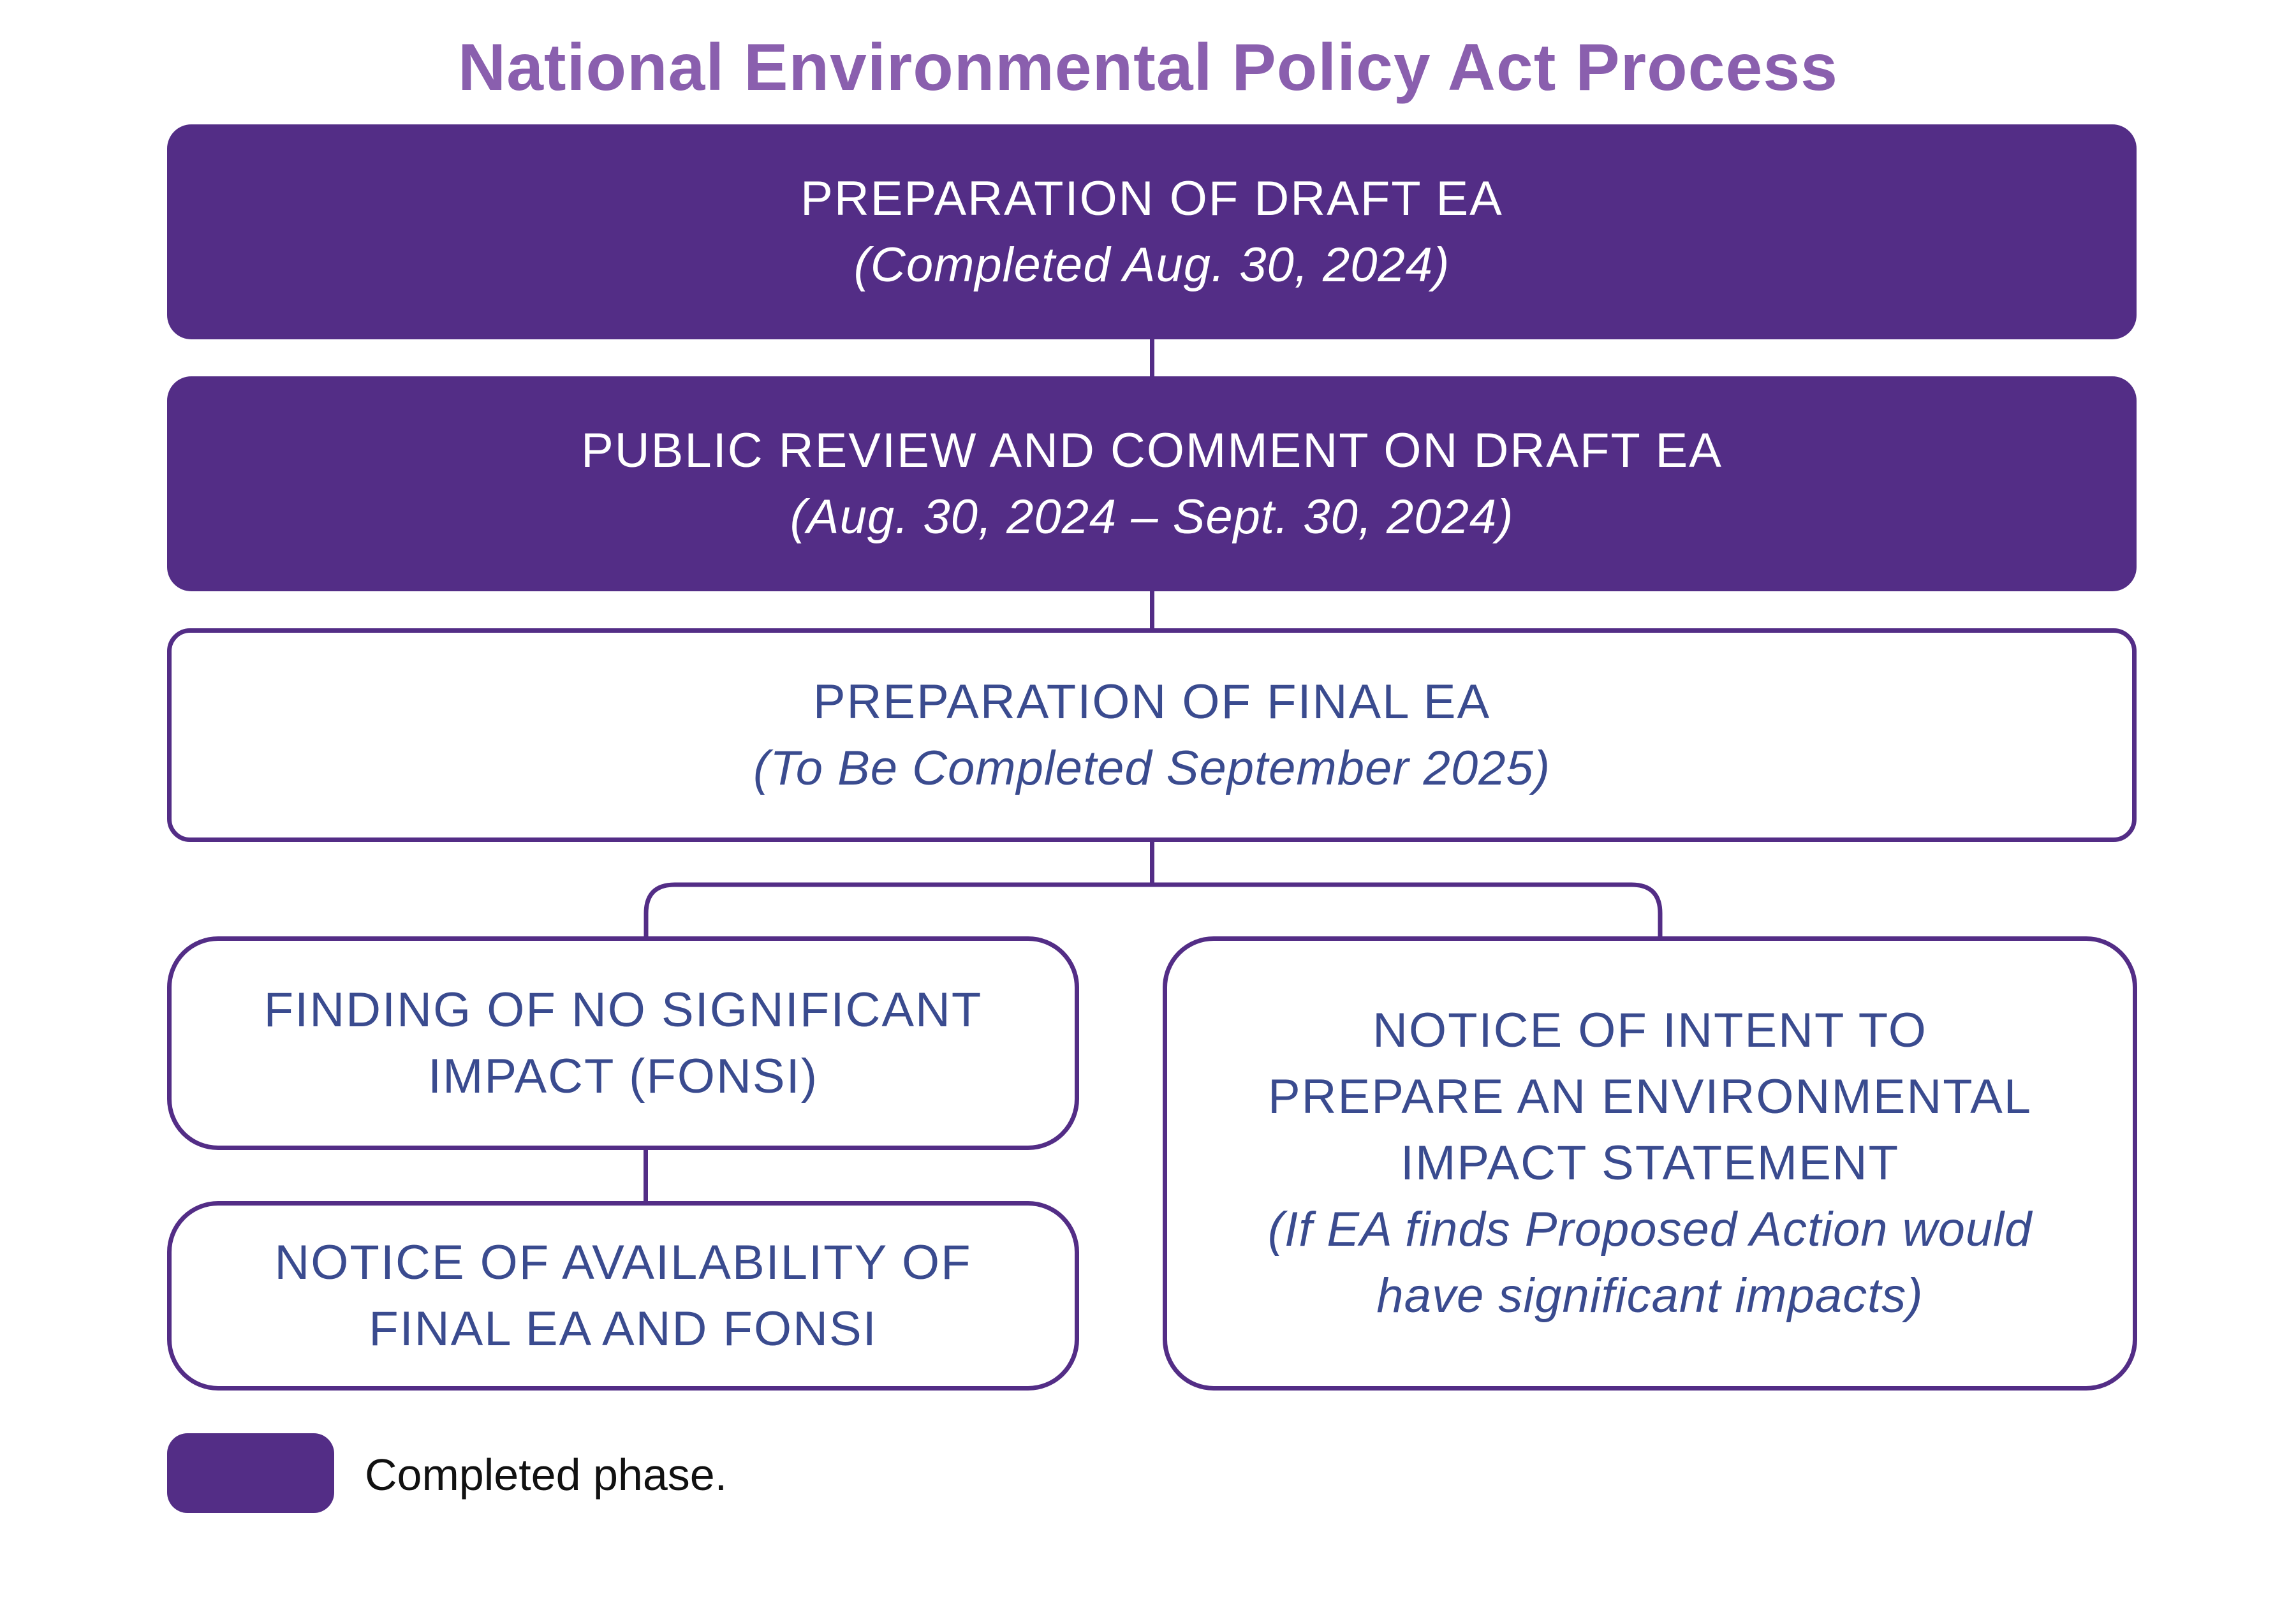 The image size is (2296, 1601). What do you see at coordinates (1649, 1030) in the screenshot?
I see `intent-line-1: NOTICE OF INTENT TO` at bounding box center [1649, 1030].